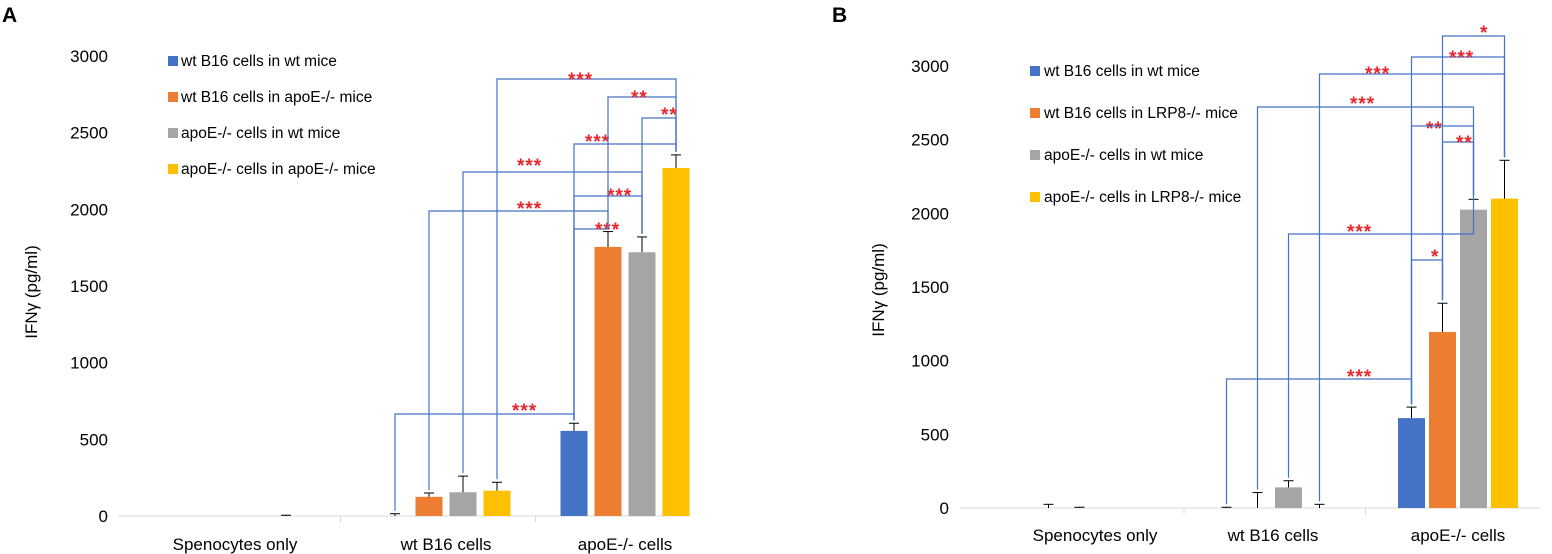 The height and width of the screenshot is (554, 1552). What do you see at coordinates (930, 213) in the screenshot?
I see `panel-b-y-tick-label: 2000` at bounding box center [930, 213].